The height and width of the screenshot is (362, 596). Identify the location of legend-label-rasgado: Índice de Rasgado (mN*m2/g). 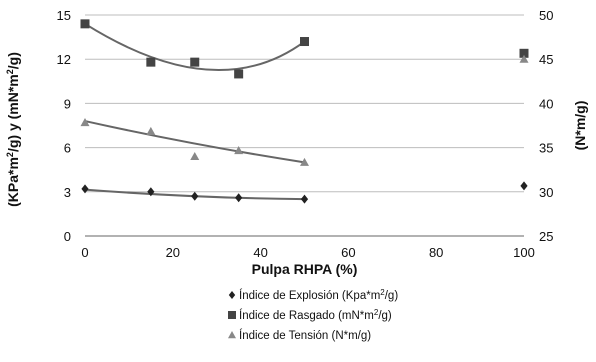
(315, 315).